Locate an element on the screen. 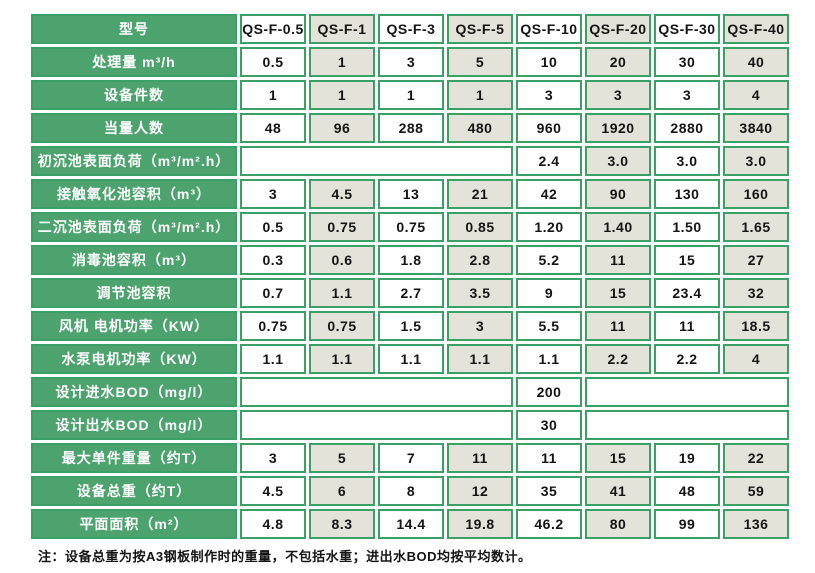 This screenshot has width=815, height=573. table-row-outlet-bod: 设计出水BOD（mg/l） 30 is located at coordinates (410, 425).